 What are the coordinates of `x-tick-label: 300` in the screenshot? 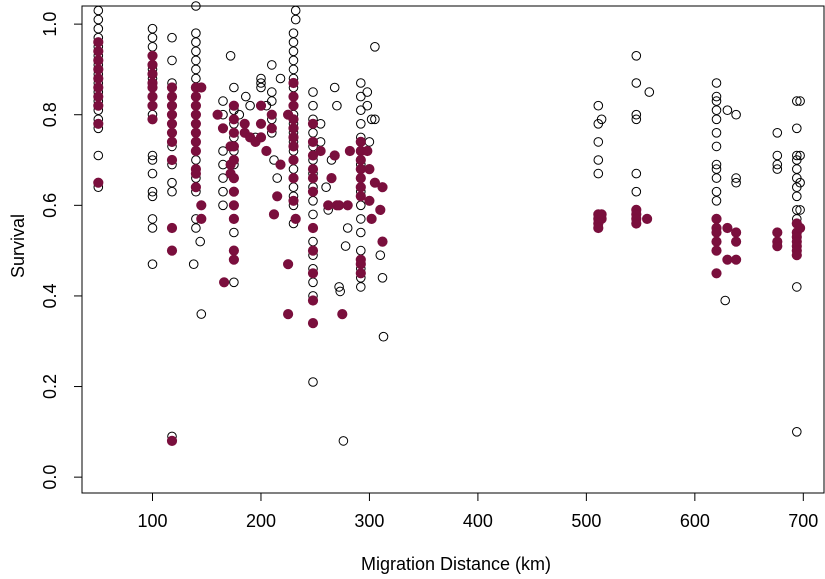 It's located at (369, 521).